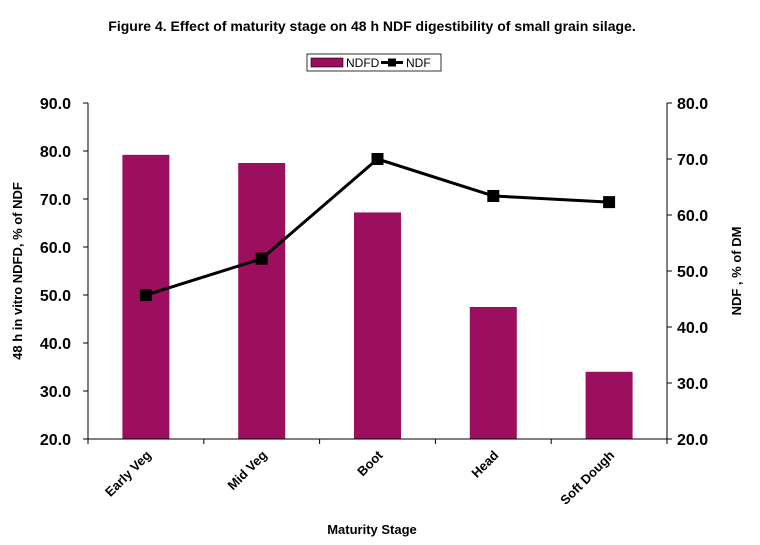 This screenshot has height=545, width=760. What do you see at coordinates (692, 272) in the screenshot?
I see `right-tick-label: 50.0` at bounding box center [692, 272].